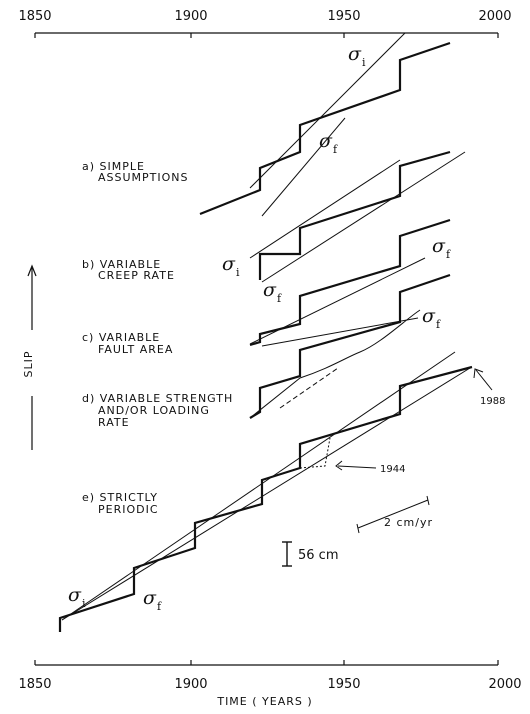  What do you see at coordinates (325, 124) in the screenshot?
I see `panel-a-lines` at bounding box center [325, 124].